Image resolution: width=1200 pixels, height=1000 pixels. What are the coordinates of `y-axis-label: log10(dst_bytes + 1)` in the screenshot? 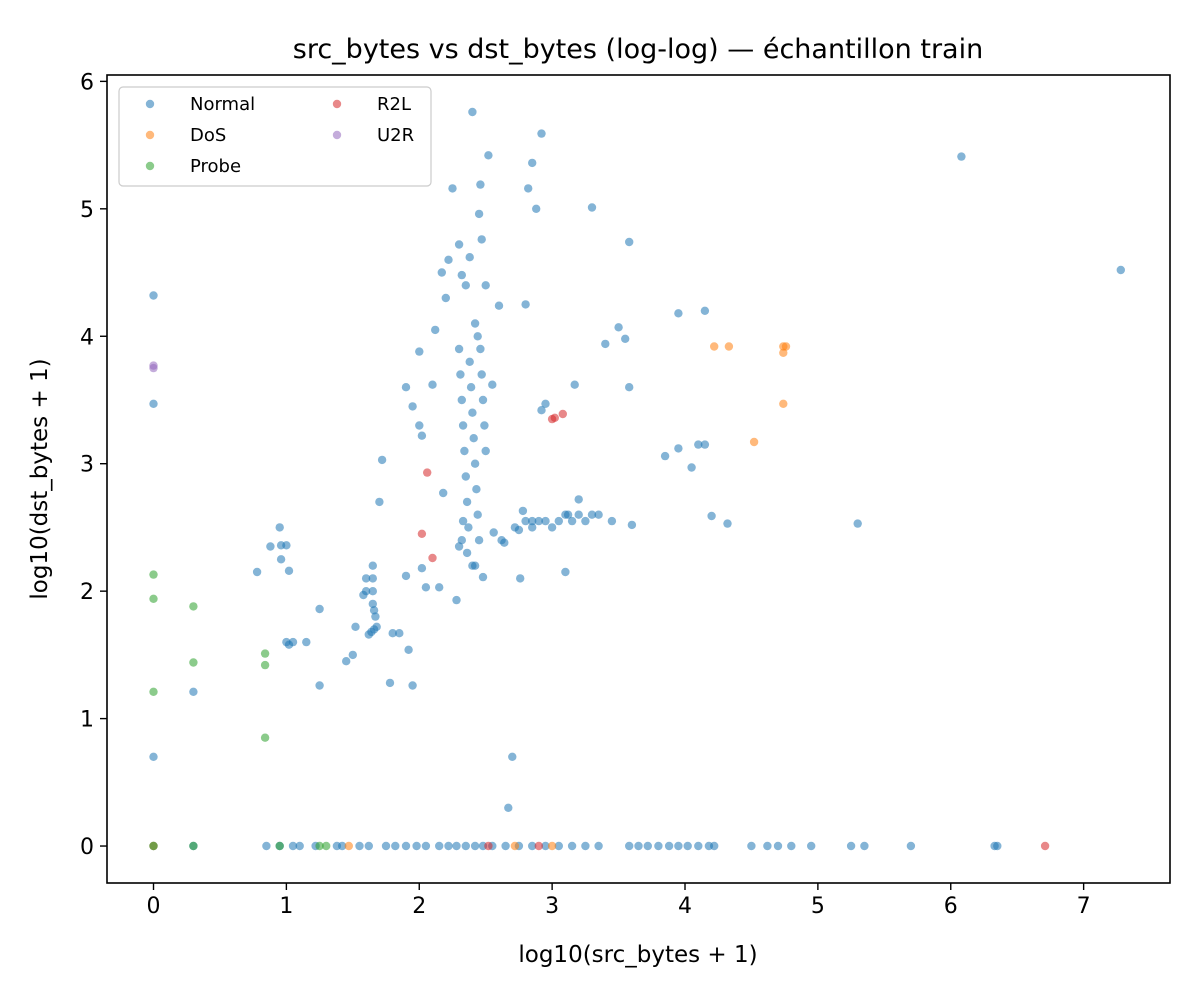 It's located at (40, 478).